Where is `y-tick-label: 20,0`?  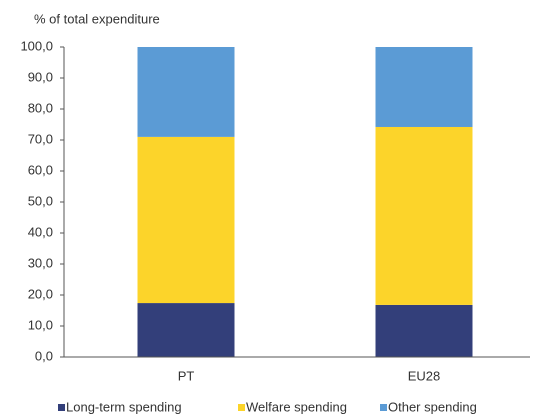 y-tick-label: 20,0 is located at coordinates (40, 293).